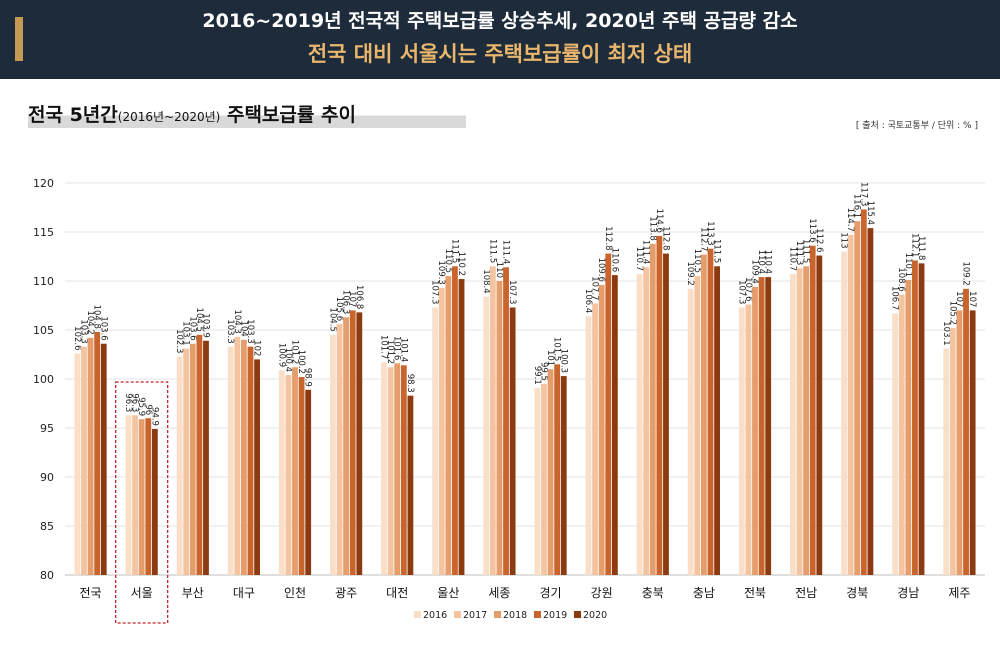 This screenshot has width=1000, height=645. I want to click on category-label: 울산, so click(448, 593).